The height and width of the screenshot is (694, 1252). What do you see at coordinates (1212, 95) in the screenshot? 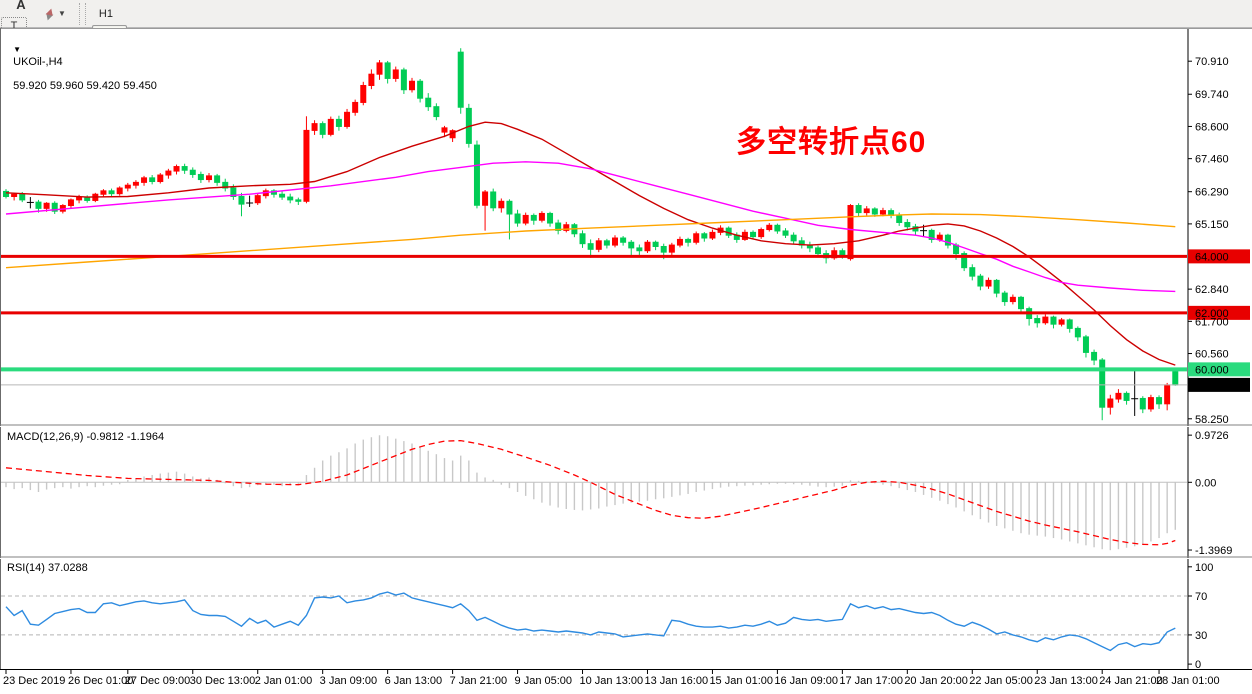
I see `price-axis-label: 69.740` at bounding box center [1212, 95].